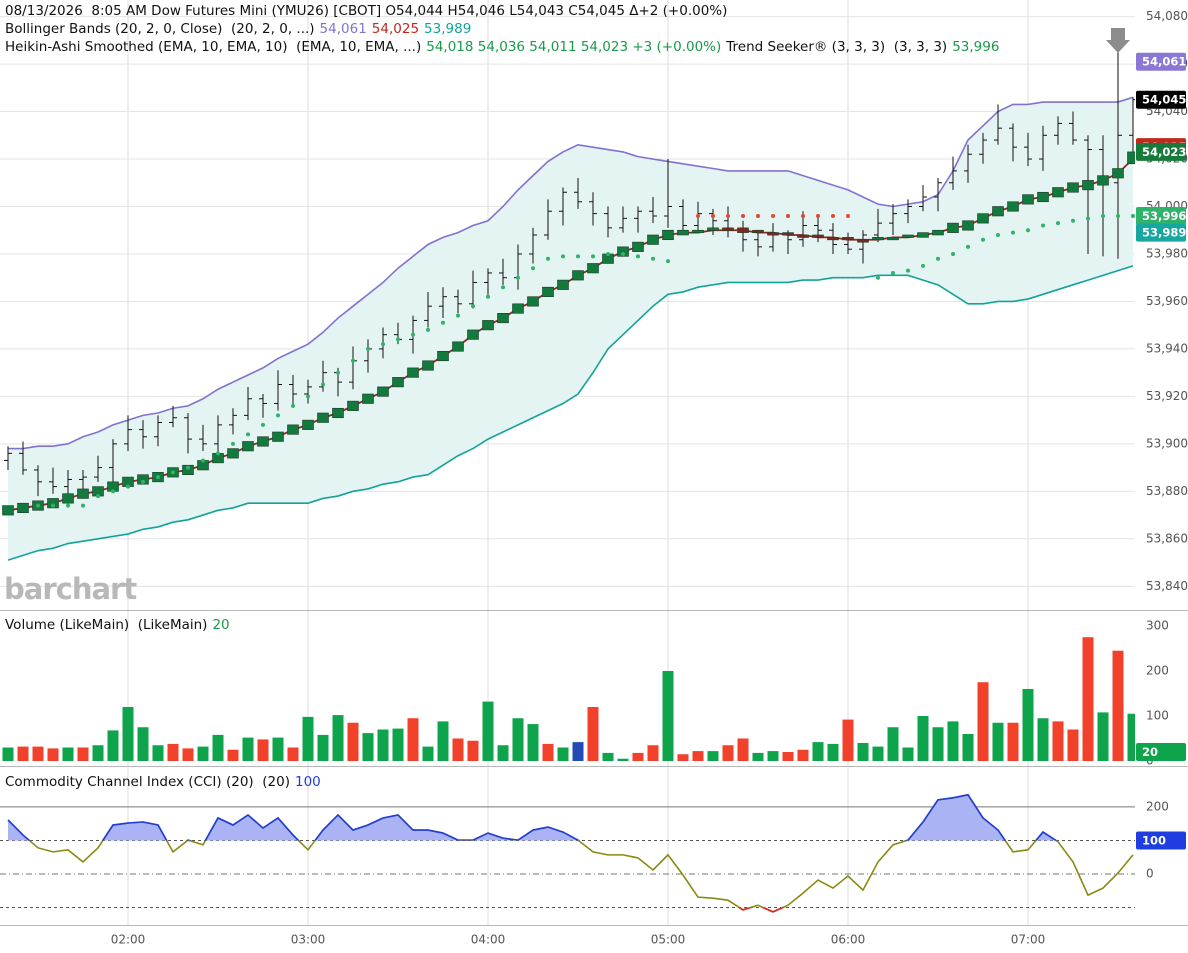 The width and height of the screenshot is (1188, 953). I want to click on value-marker-label: 53,989, so click(1164, 233).